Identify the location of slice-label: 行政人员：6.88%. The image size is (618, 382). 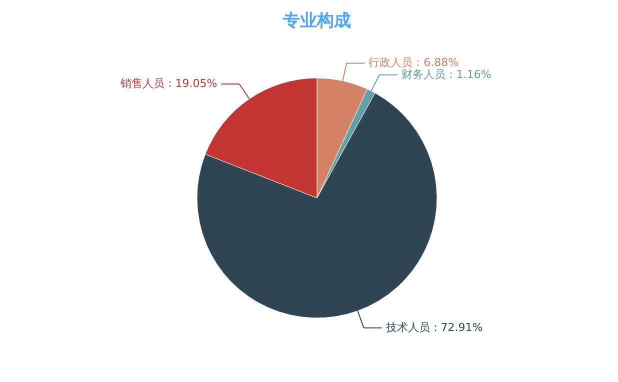
(413, 63).